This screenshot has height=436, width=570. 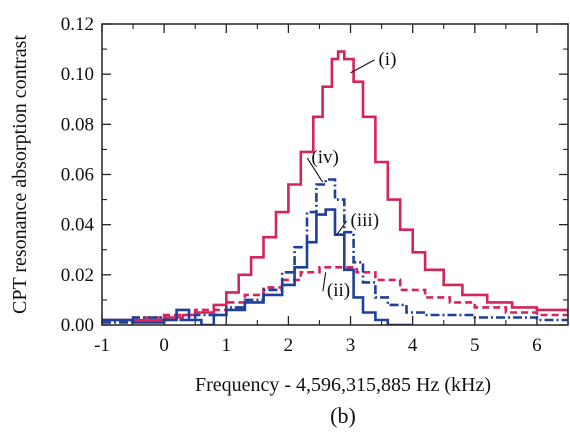 I want to click on x-tick-label: 2, so click(x=289, y=345).